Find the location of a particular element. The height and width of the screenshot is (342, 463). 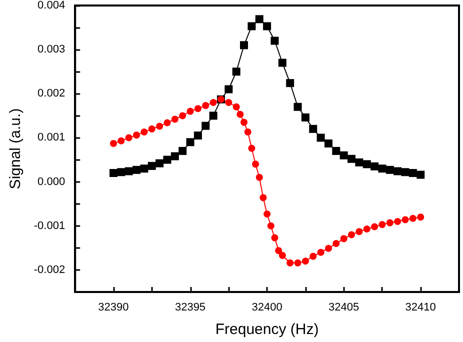

y-tick-label: 0.004 is located at coordinates (52, 6).